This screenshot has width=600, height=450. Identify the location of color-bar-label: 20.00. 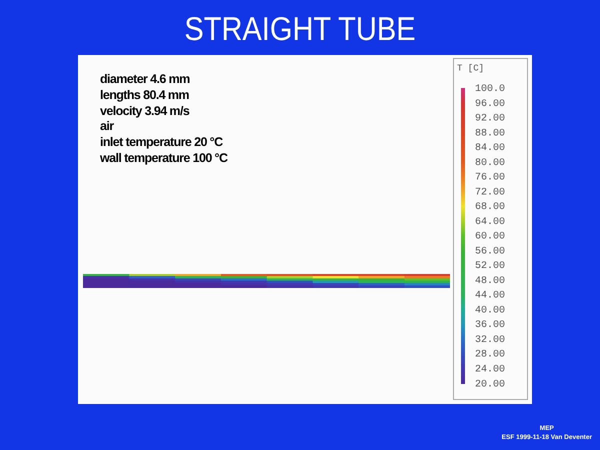
(490, 384).